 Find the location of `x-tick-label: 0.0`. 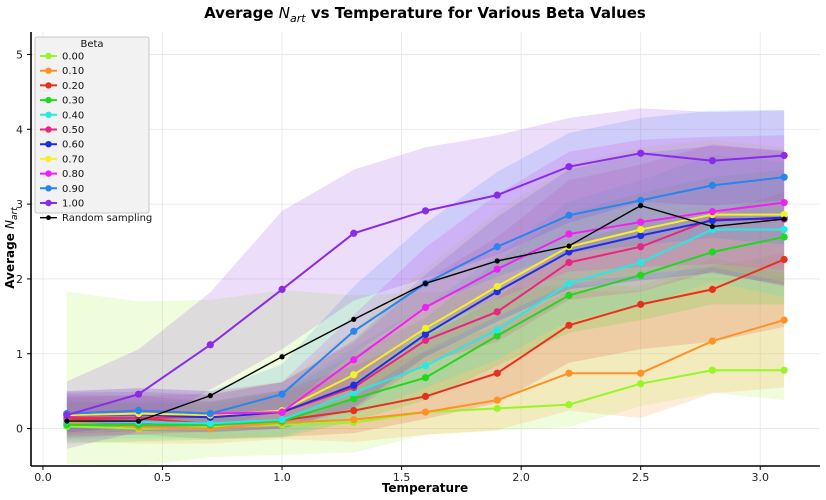

x-tick-label: 0.0 is located at coordinates (43, 477).